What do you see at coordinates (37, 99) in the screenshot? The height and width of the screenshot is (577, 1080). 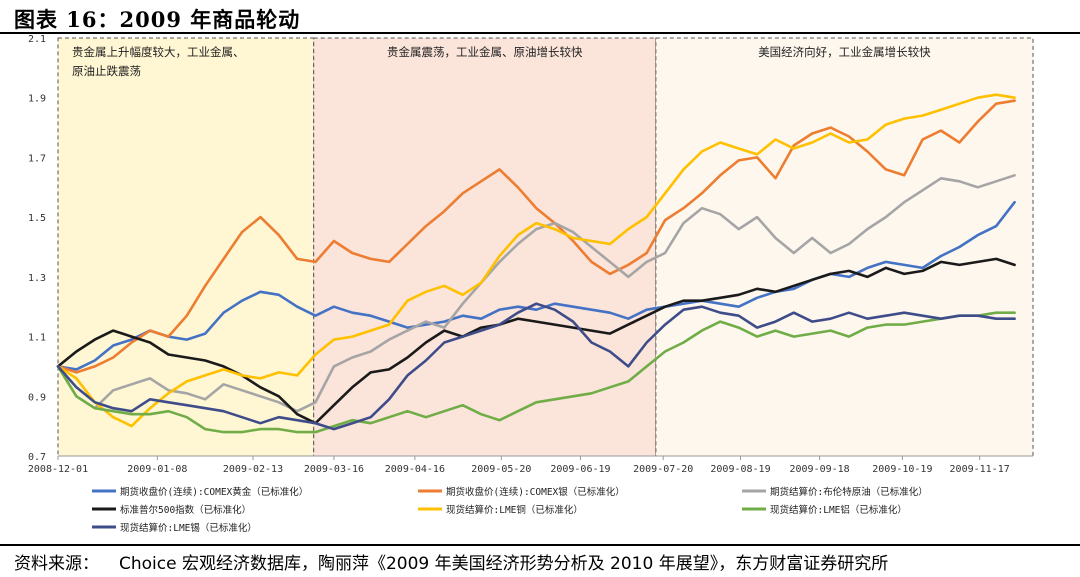 I see `y-tick-label: 1.9` at bounding box center [37, 99].